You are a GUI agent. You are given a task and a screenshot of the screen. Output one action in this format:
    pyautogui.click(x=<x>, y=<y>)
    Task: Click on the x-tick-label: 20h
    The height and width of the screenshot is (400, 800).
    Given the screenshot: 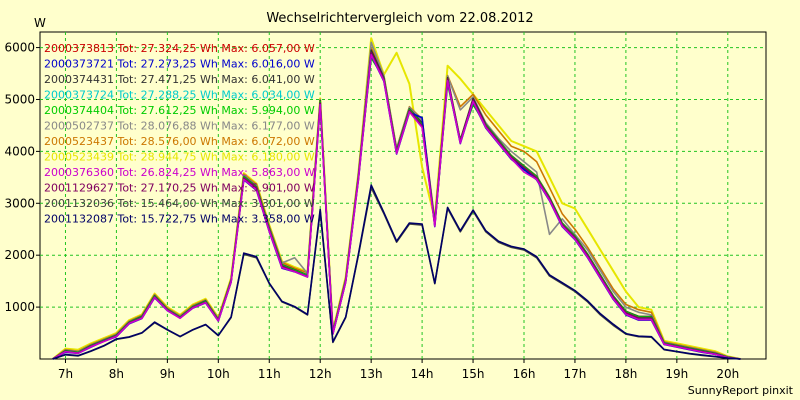 What is the action you would take?
    pyautogui.click(x=727, y=374)
    